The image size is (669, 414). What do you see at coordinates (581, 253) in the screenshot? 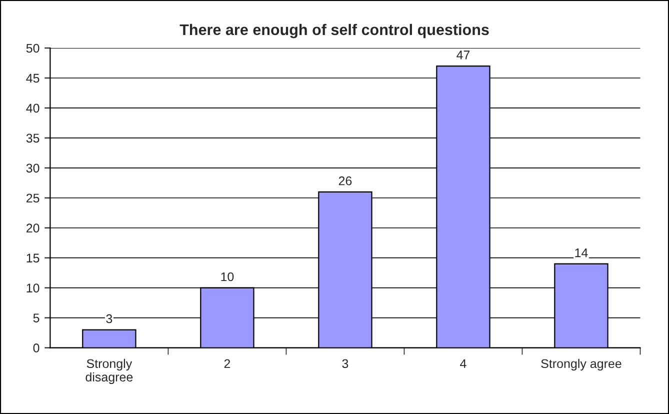
I see `data-label: 14` at bounding box center [581, 253].